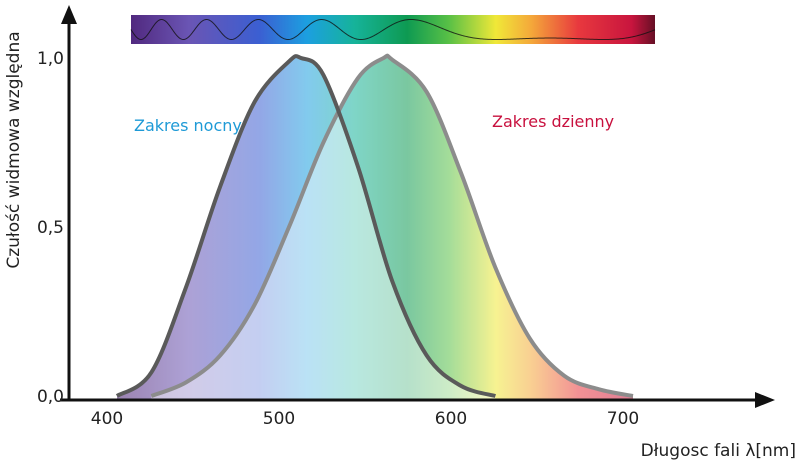 This screenshot has height=466, width=800. What do you see at coordinates (765, 400) in the screenshot?
I see `x-axis-arrow` at bounding box center [765, 400].